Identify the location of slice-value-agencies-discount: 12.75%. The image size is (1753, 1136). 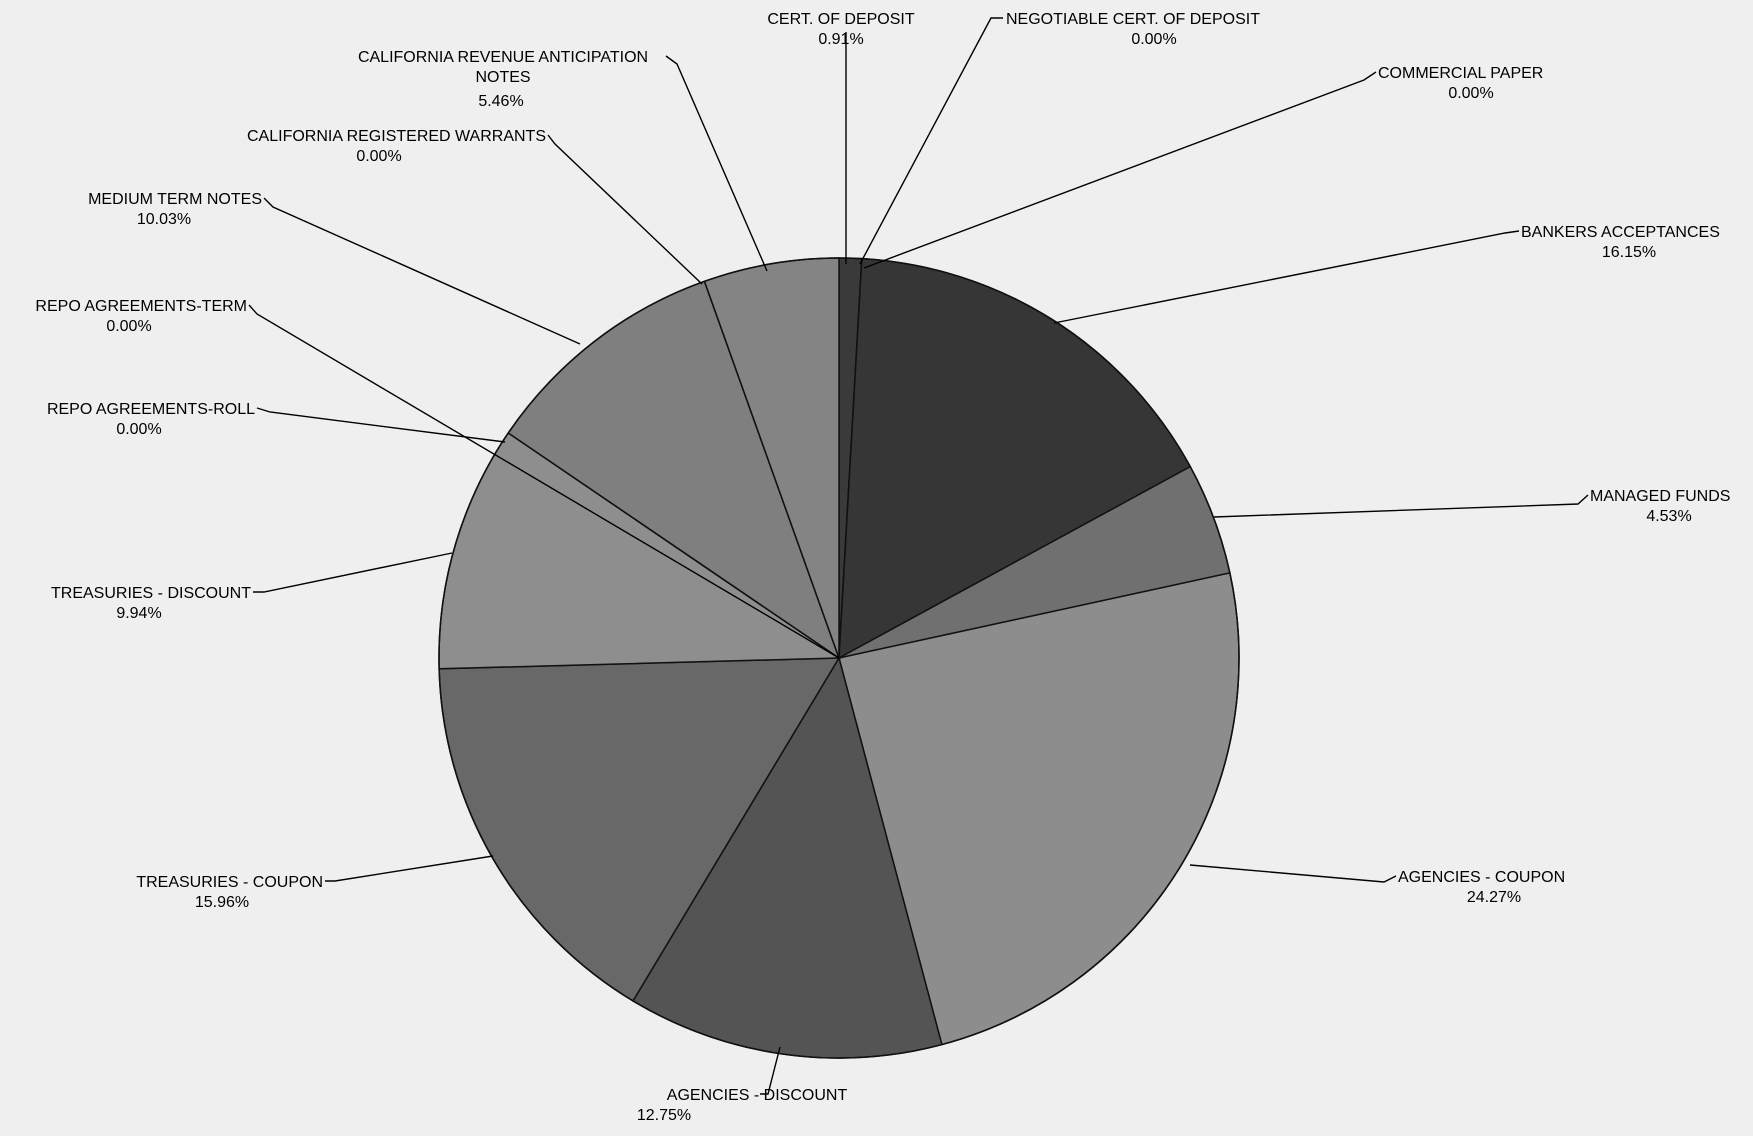
(664, 1115).